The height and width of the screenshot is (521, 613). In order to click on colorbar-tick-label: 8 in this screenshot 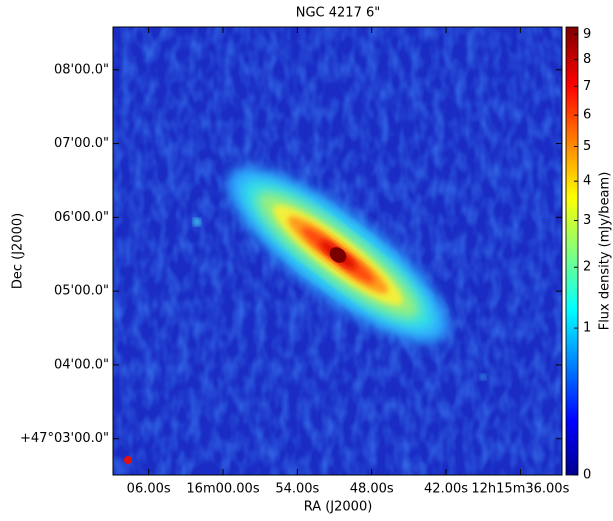, I will do `click(587, 59)`.